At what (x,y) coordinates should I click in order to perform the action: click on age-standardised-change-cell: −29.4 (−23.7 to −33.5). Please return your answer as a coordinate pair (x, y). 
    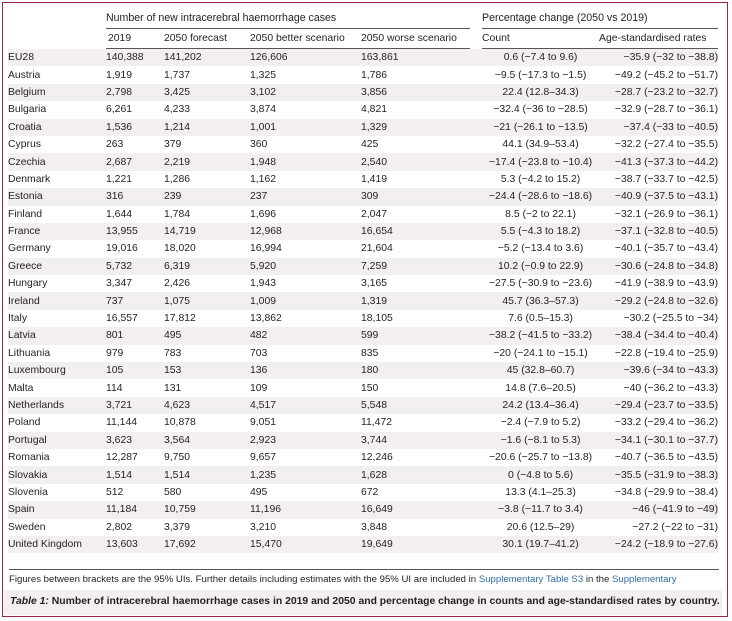
    Looking at the image, I should click on (659, 405).